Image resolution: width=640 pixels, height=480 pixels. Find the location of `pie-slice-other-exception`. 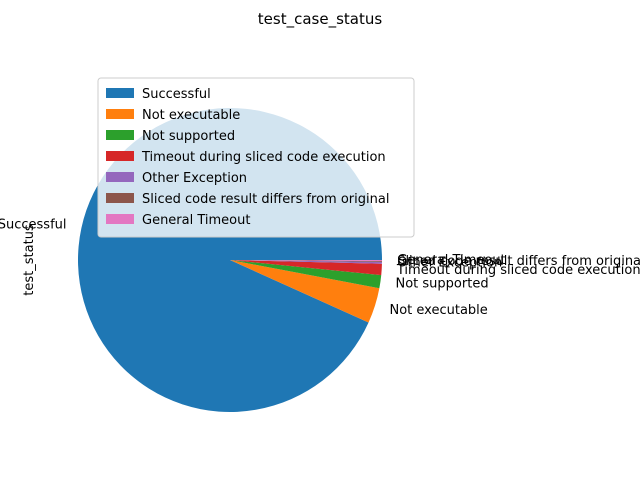

pie-slice-other-exception is located at coordinates (306, 262).